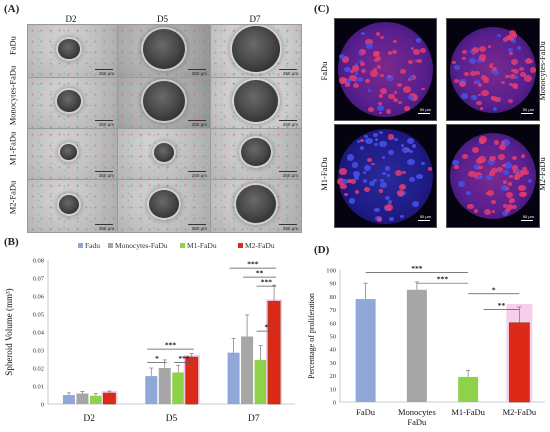 The image size is (550, 432). Describe the element at coordinates (334, 403) in the screenshot. I see `y-tick-label: 0` at that location.